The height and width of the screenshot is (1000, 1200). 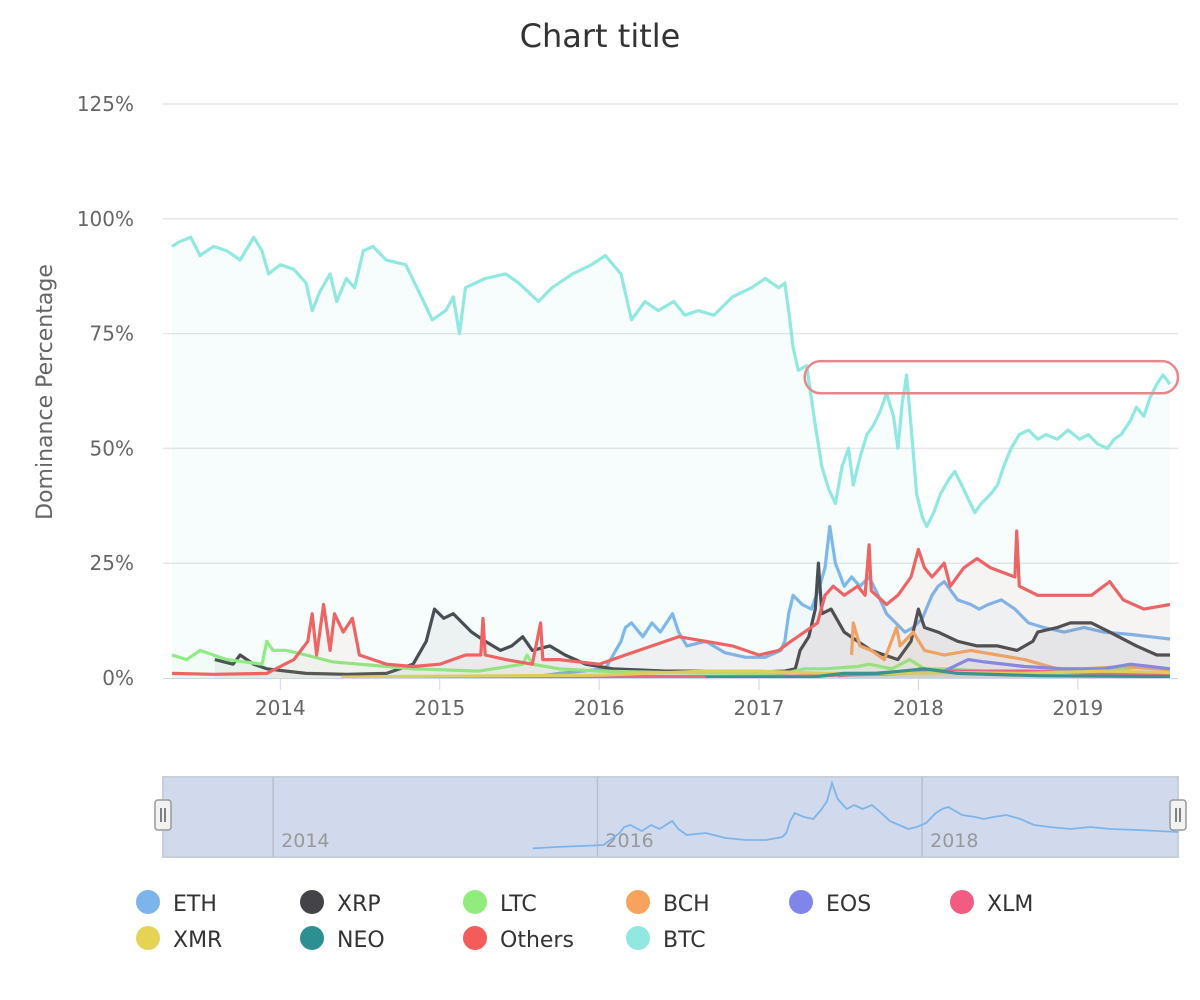 I want to click on y-tick-label: 25%, so click(x=112, y=563).